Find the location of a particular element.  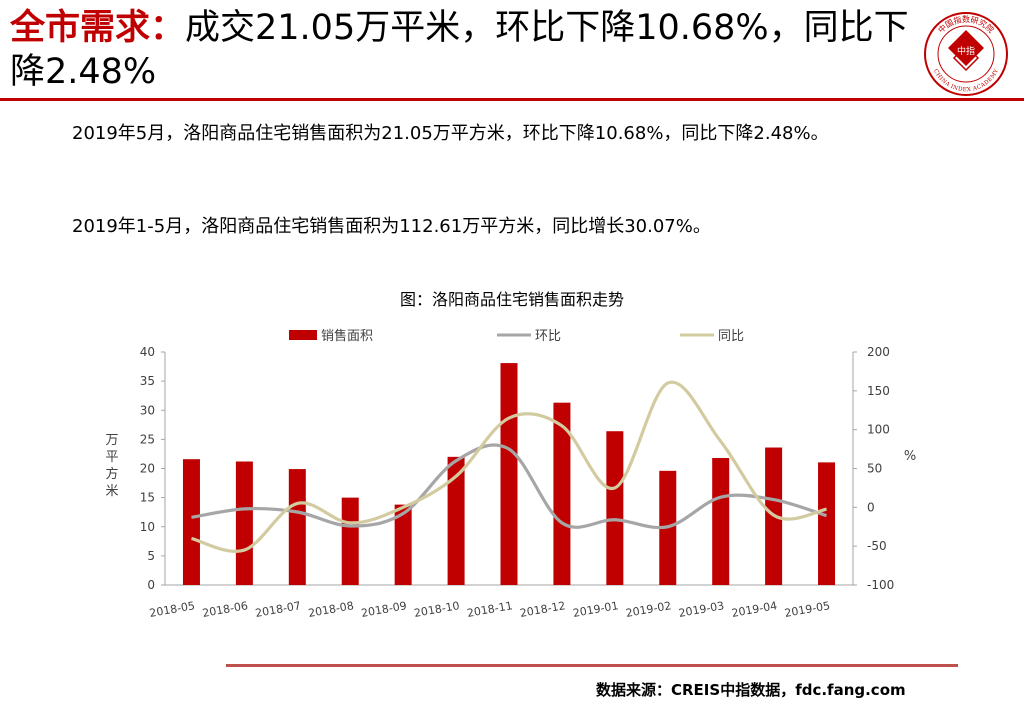

page-title: 全市需求：成交21.05万平米，环比下降10.68%，同比下降2.48% is located at coordinates (460, 50).